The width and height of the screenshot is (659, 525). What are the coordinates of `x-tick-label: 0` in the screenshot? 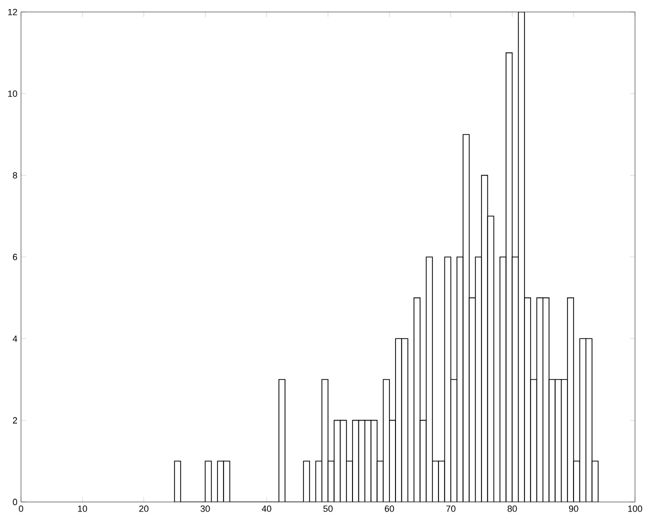 It's located at (21, 509).